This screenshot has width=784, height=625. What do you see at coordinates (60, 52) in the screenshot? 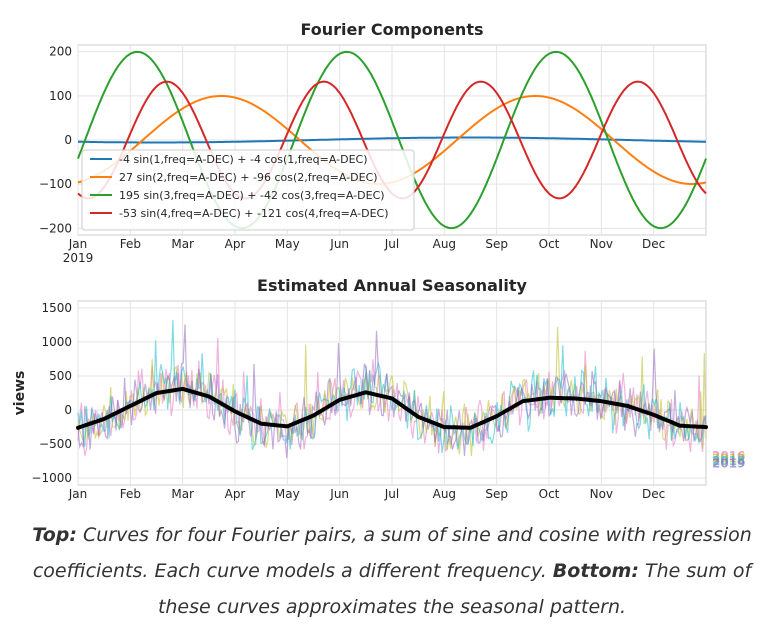
I see `y-tick-label: 200` at bounding box center [60, 52].